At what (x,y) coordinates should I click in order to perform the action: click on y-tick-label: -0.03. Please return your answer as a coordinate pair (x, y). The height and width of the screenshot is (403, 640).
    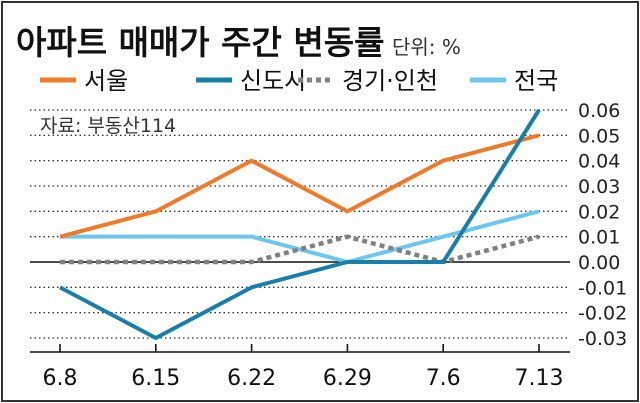
    Looking at the image, I should click on (602, 339).